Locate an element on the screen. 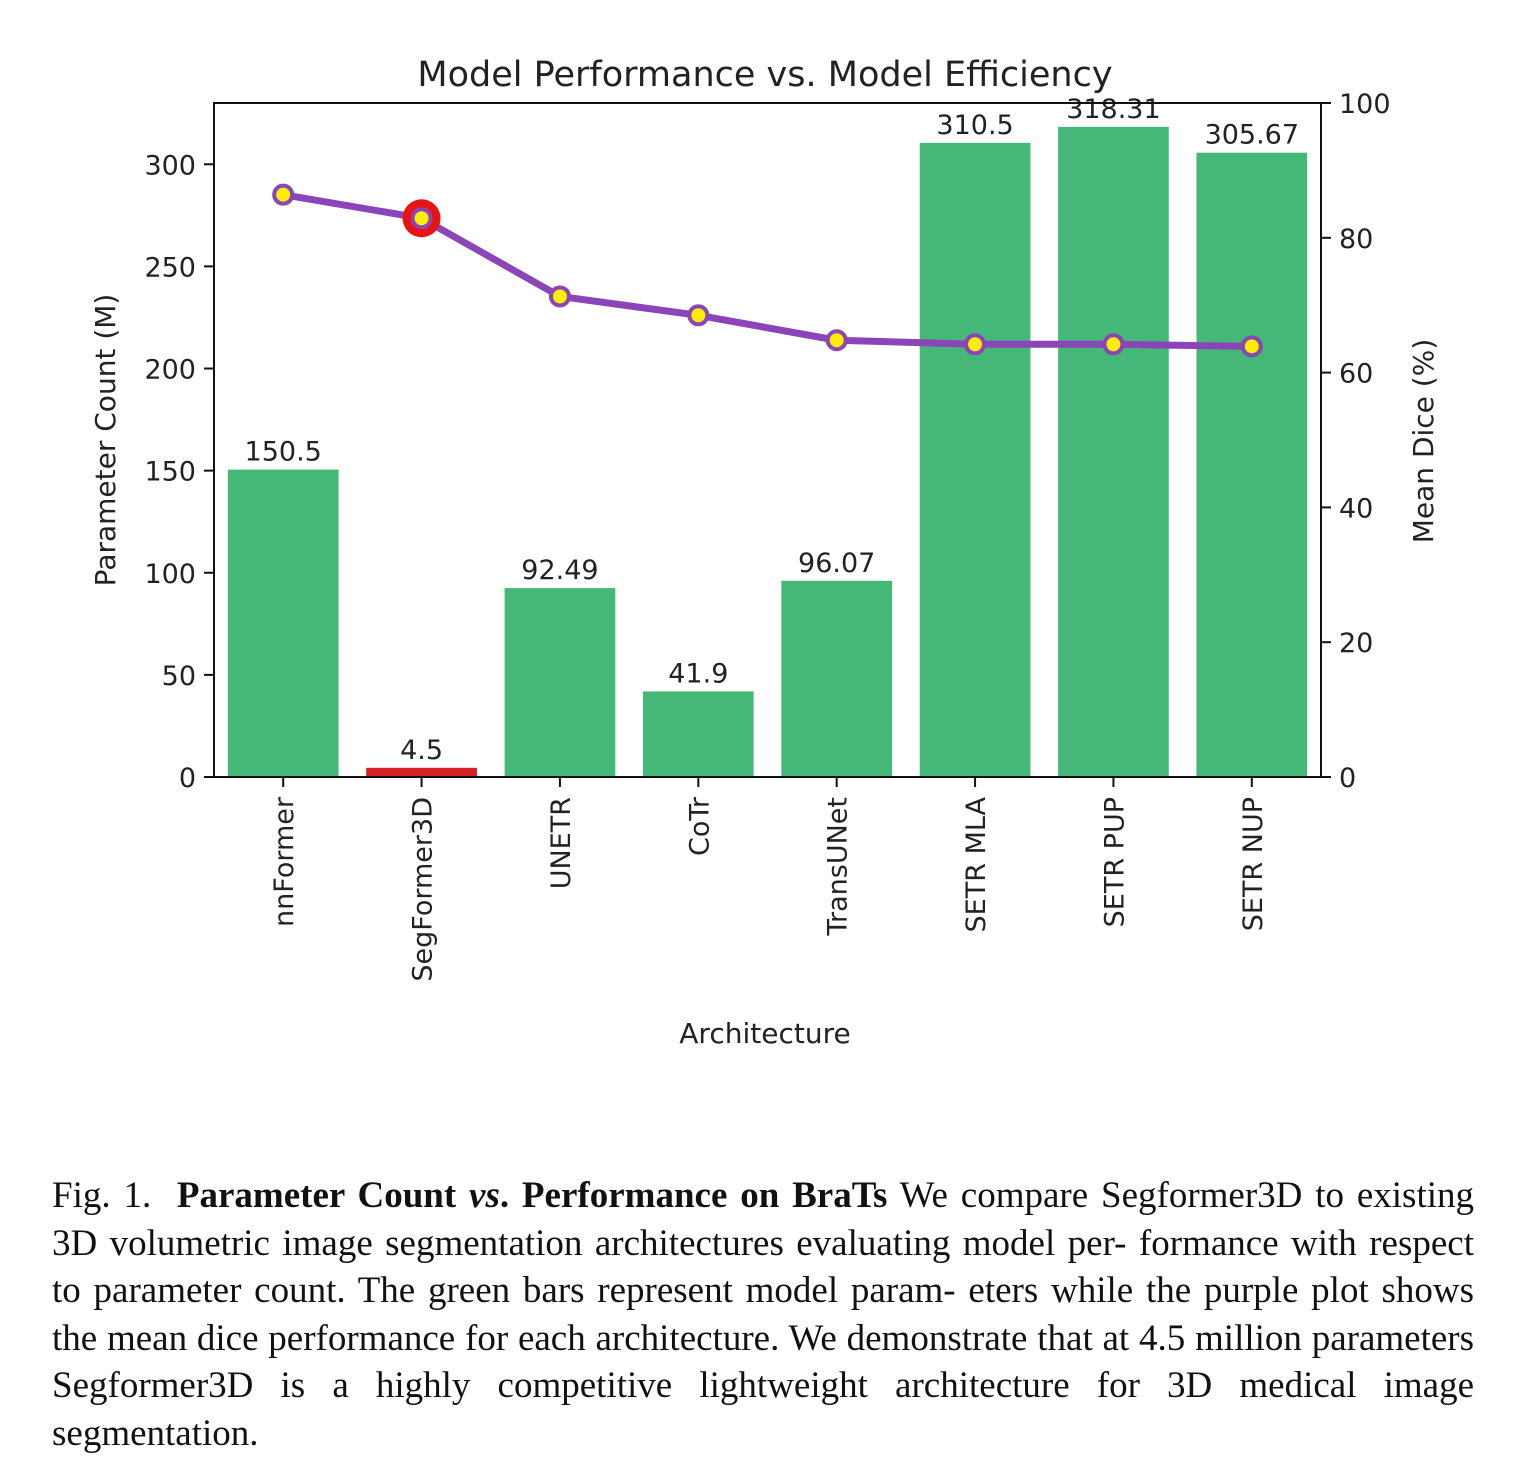 The height and width of the screenshot is (1480, 1513). bar-value-label-0: 150.5 is located at coordinates (283, 452).